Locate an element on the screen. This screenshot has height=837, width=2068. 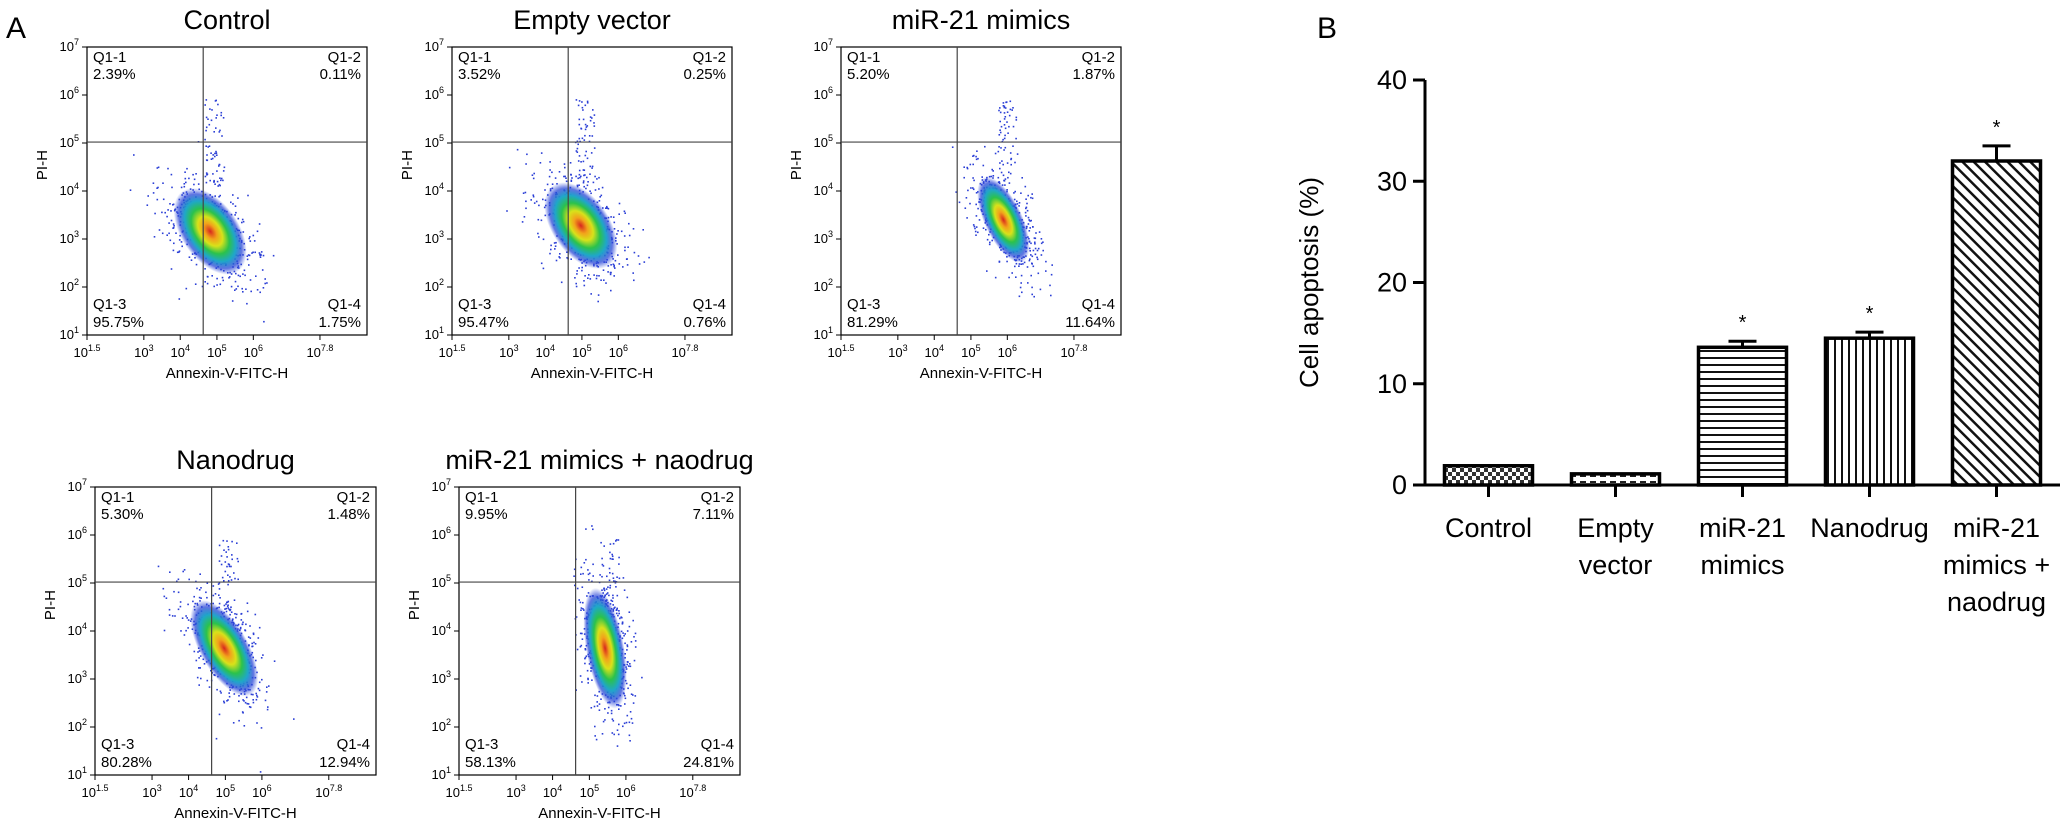
plot-title: Control is located at coordinates (226, 20).